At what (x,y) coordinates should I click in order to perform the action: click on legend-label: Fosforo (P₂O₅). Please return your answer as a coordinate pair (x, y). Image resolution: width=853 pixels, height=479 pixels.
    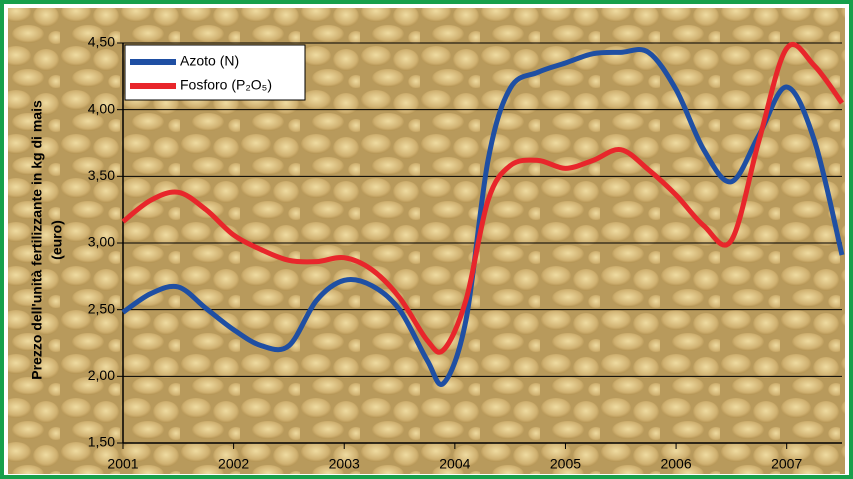
    Looking at the image, I should click on (226, 85).